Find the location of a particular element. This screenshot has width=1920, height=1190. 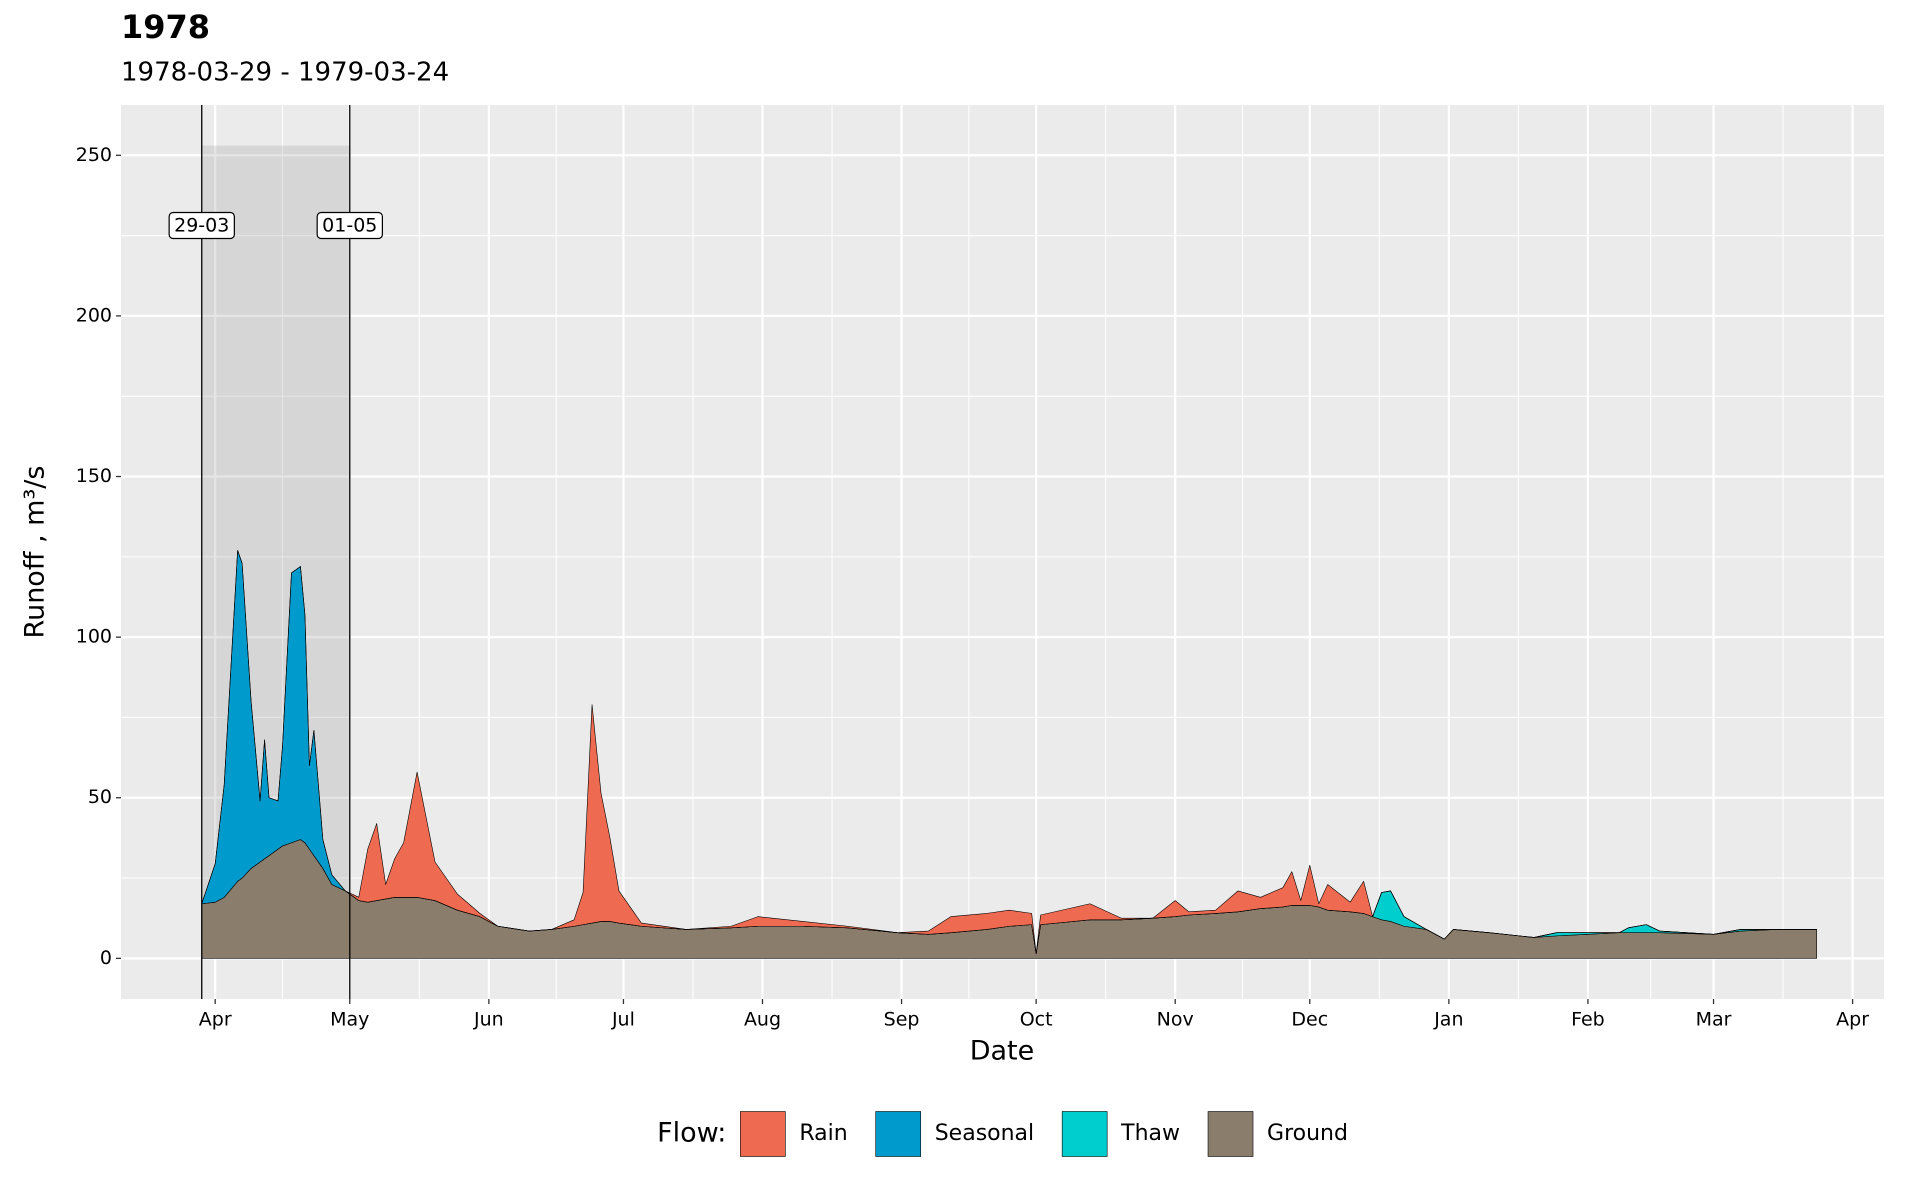

annotation-label: 01-05 is located at coordinates (349, 225).